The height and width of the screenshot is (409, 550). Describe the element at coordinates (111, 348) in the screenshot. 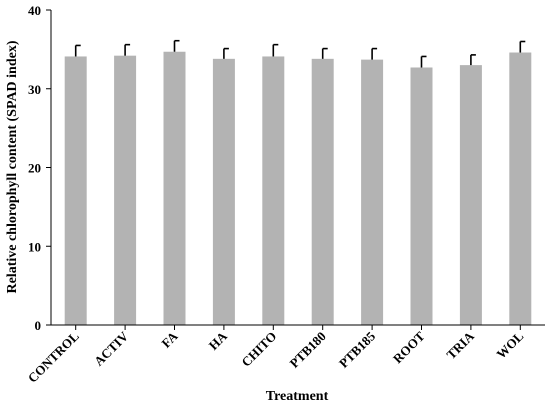

I see `x-tick-label: ACTIV` at that location.